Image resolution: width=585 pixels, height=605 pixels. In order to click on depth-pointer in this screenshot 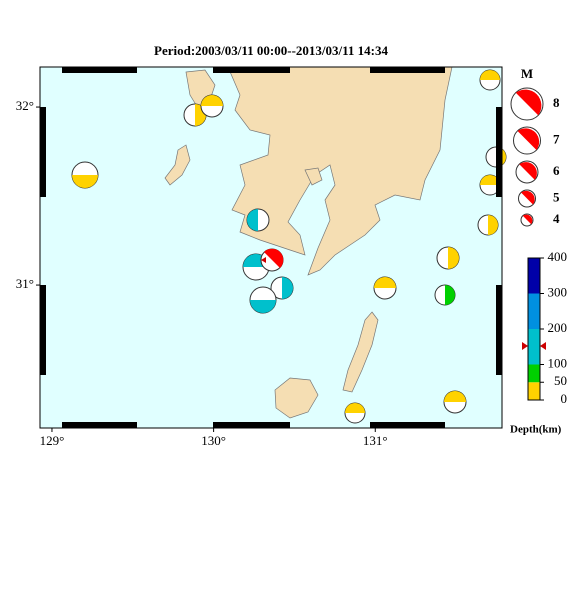, I will do `click(534, 346)`.